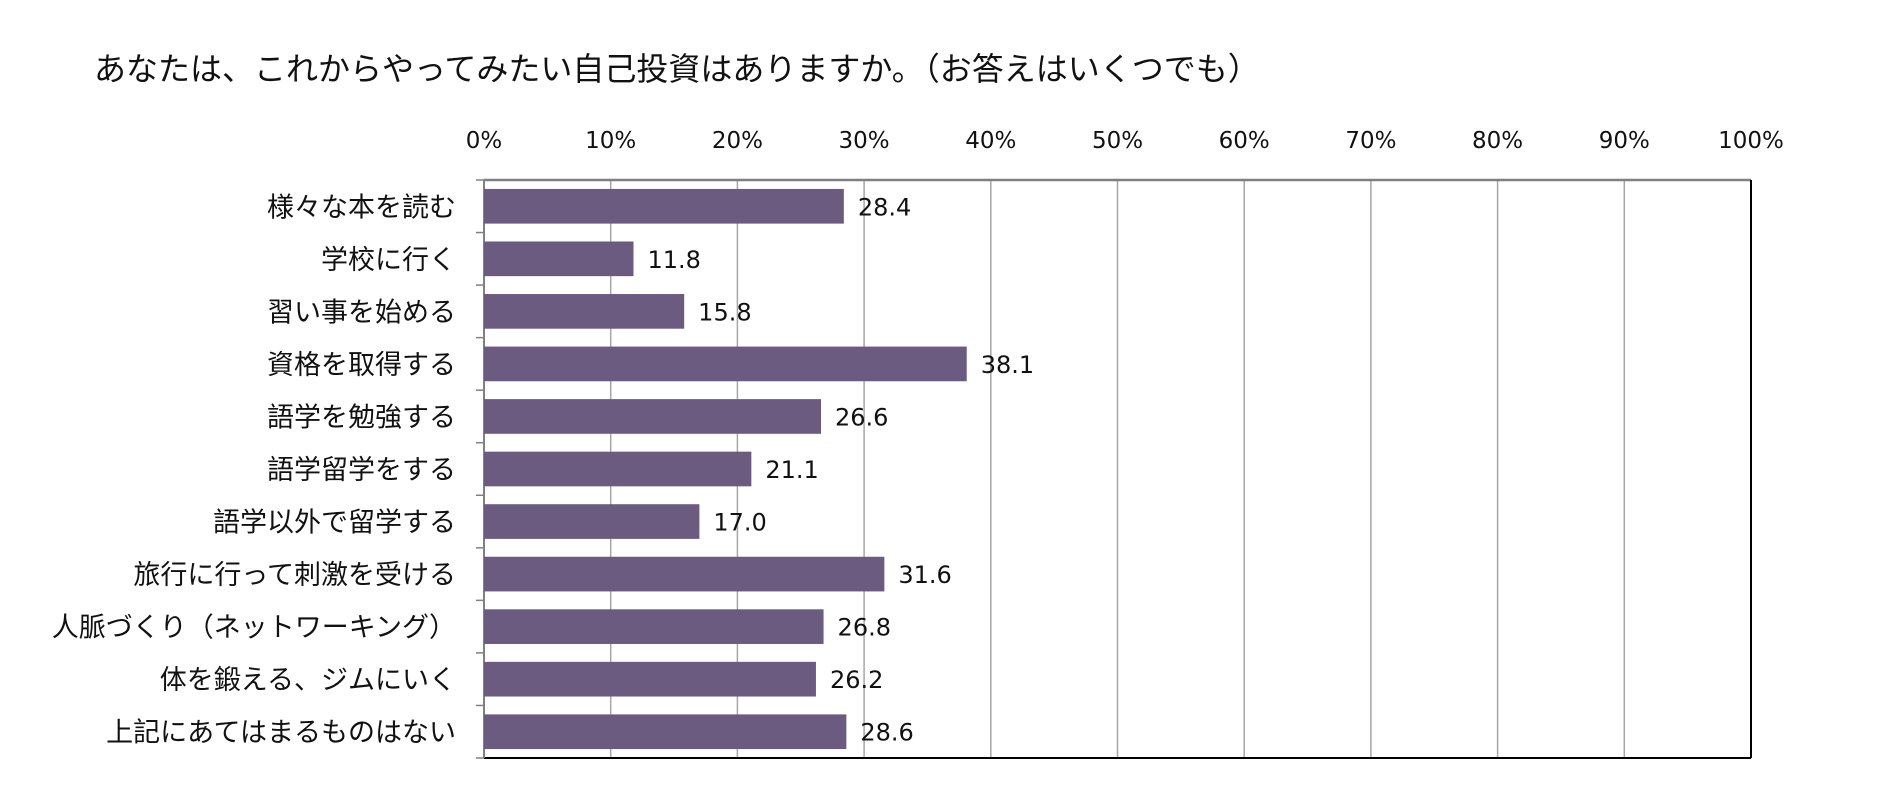 This screenshot has height=800, width=1880. I want to click on category-label: 人脈づくり（ネットワーキング）, so click(254, 628).